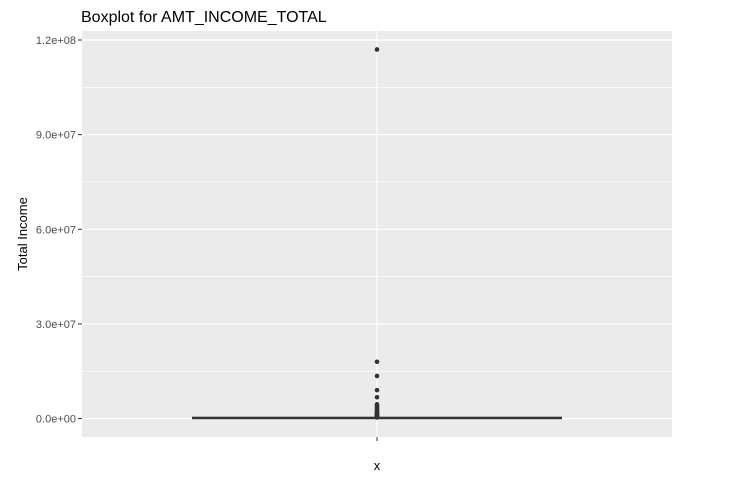  What do you see at coordinates (377, 465) in the screenshot?
I see `x-axis-label: x` at bounding box center [377, 465].